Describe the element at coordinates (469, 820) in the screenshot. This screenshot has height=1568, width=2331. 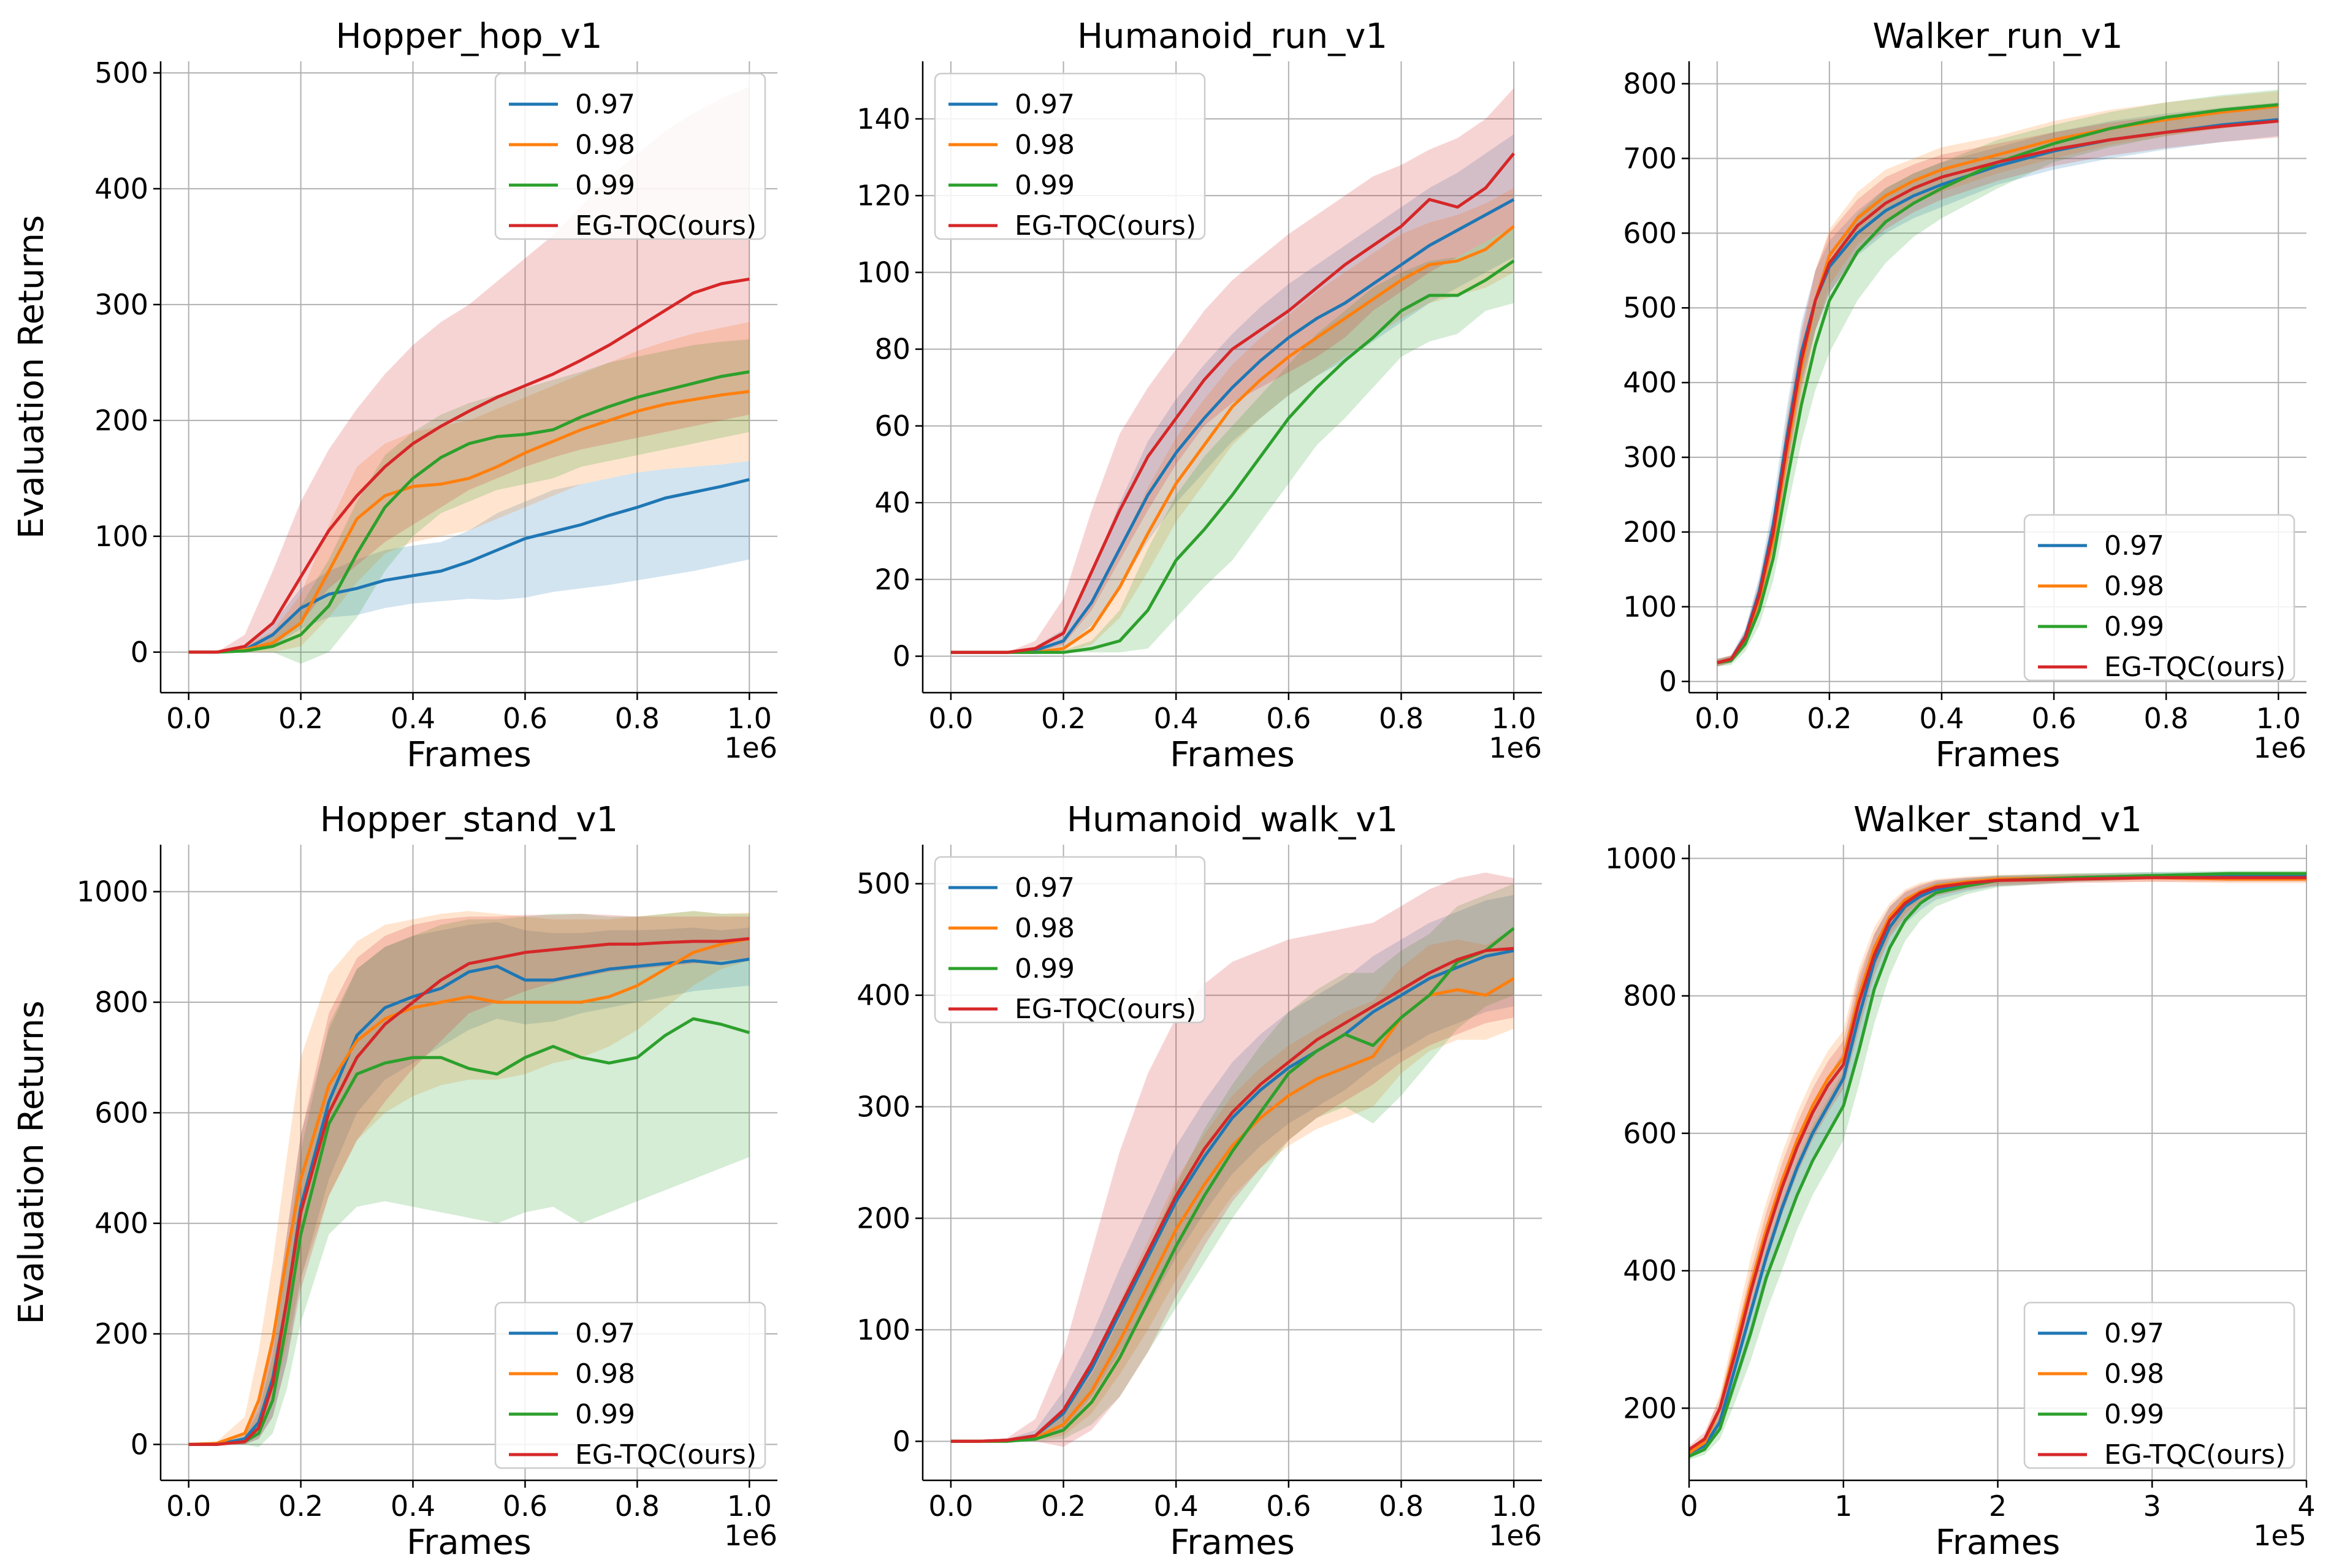
I see `chart-title: Hopper_stand_v1` at that location.